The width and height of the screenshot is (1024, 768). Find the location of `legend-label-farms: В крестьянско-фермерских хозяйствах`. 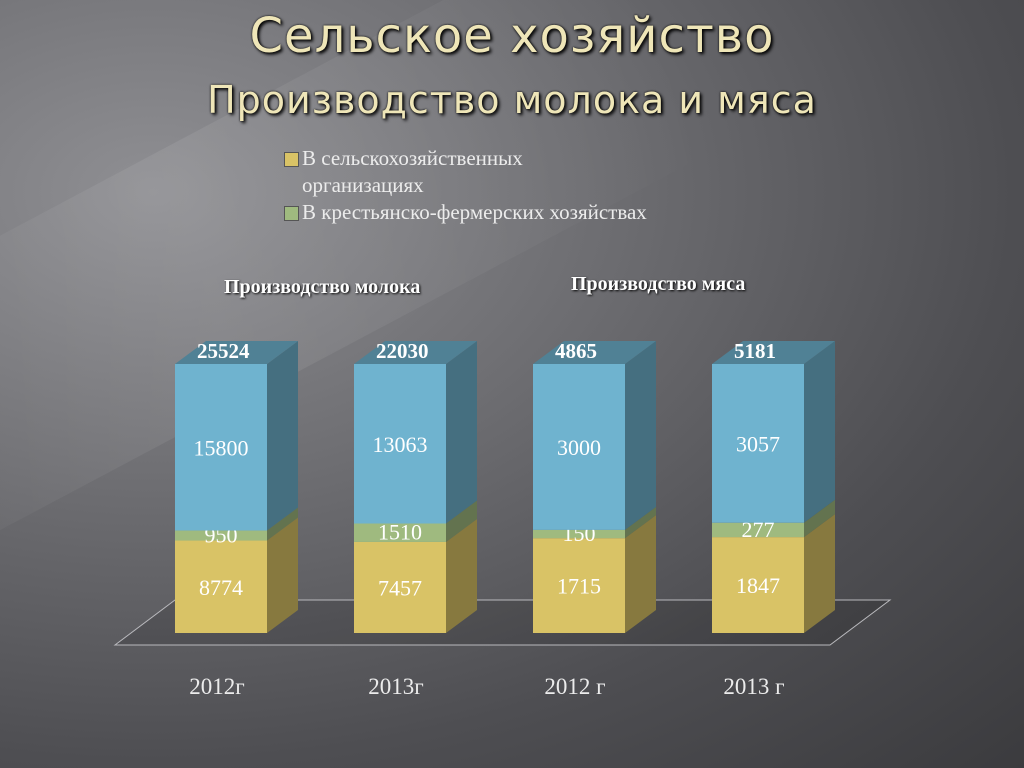

legend-label-farms: В крестьянско-фермерских хозяйствах is located at coordinates (474, 212).